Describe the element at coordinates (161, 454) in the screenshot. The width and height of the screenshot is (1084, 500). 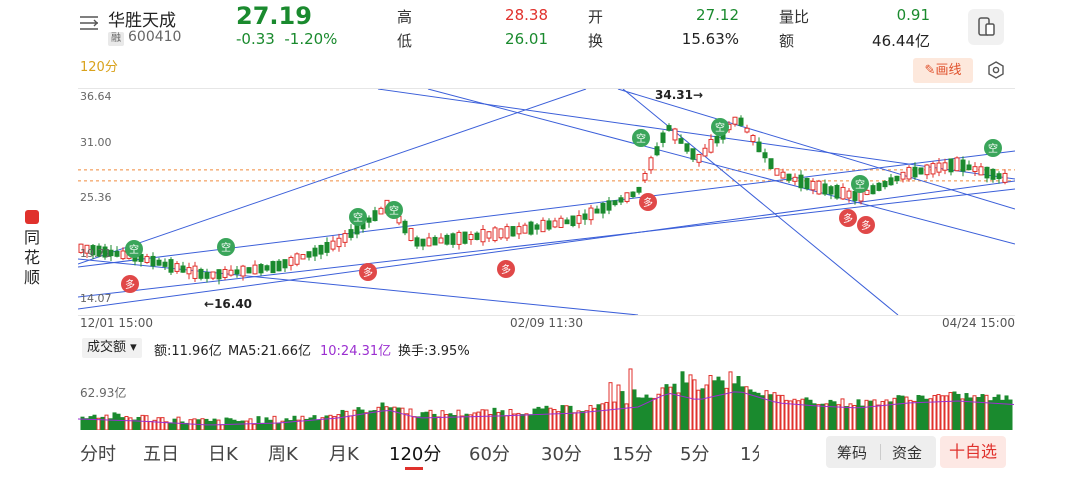
I see `tab-five-day: 五日` at that location.